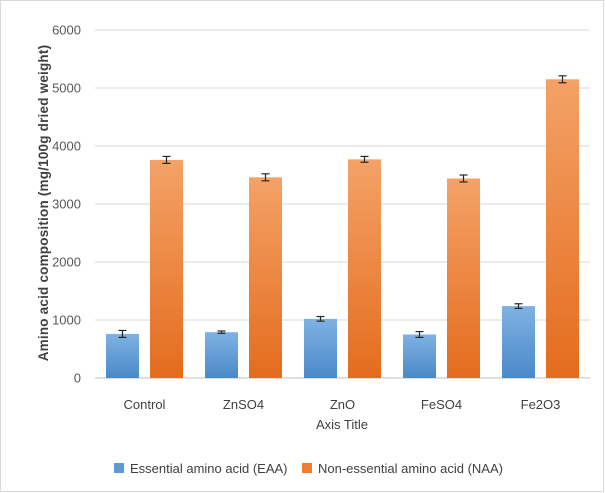 The height and width of the screenshot is (493, 605). Describe the element at coordinates (66, 30) in the screenshot. I see `y-tick-label: 6000` at that location.